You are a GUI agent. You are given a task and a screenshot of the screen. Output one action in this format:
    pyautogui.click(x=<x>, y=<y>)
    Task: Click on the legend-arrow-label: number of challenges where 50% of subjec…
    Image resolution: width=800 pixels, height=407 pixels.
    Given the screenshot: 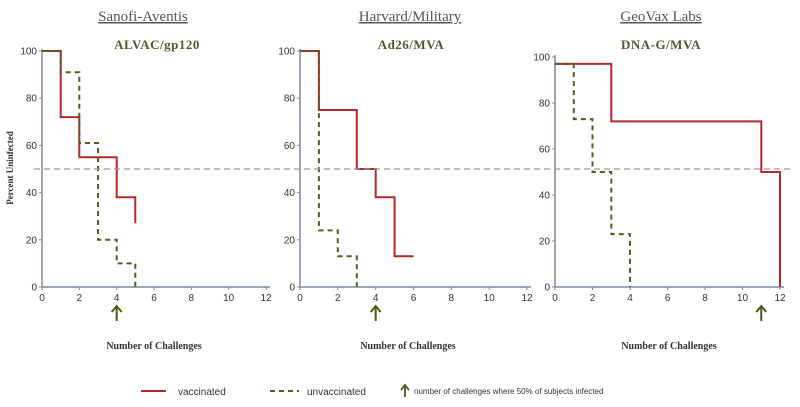 What is the action you would take?
    pyautogui.click(x=508, y=391)
    